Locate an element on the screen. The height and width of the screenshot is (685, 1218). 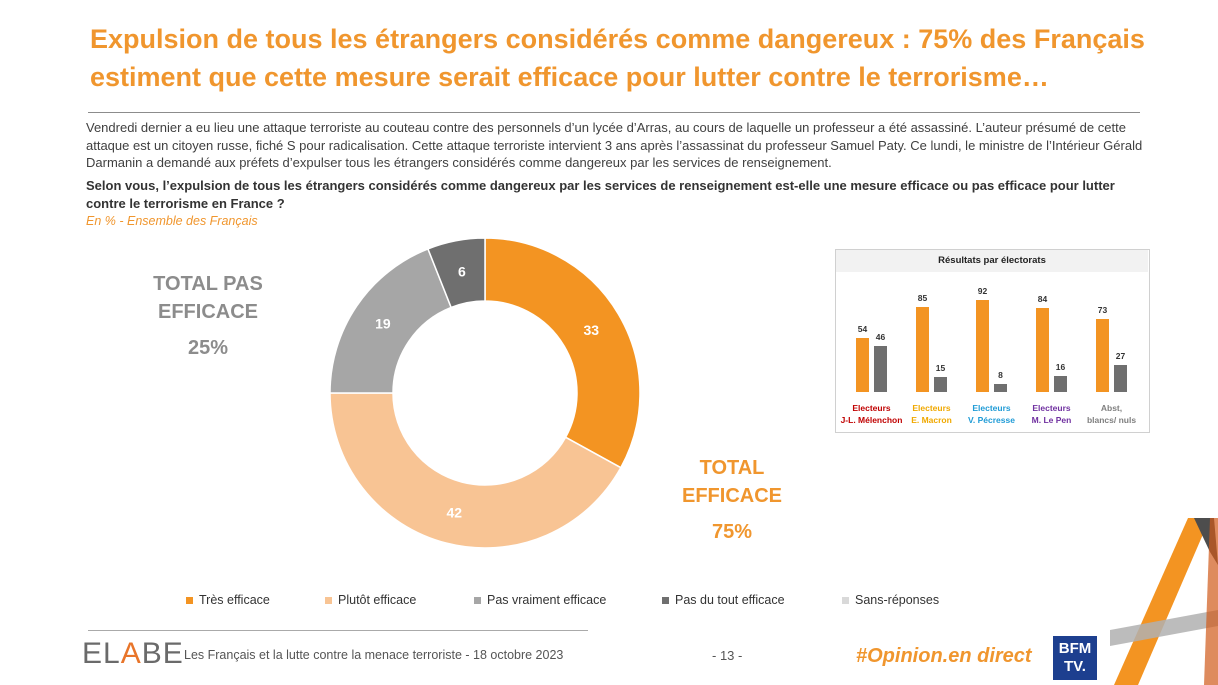
bar-value-pas-efficace-3: 16 is located at coordinates (1061, 367).